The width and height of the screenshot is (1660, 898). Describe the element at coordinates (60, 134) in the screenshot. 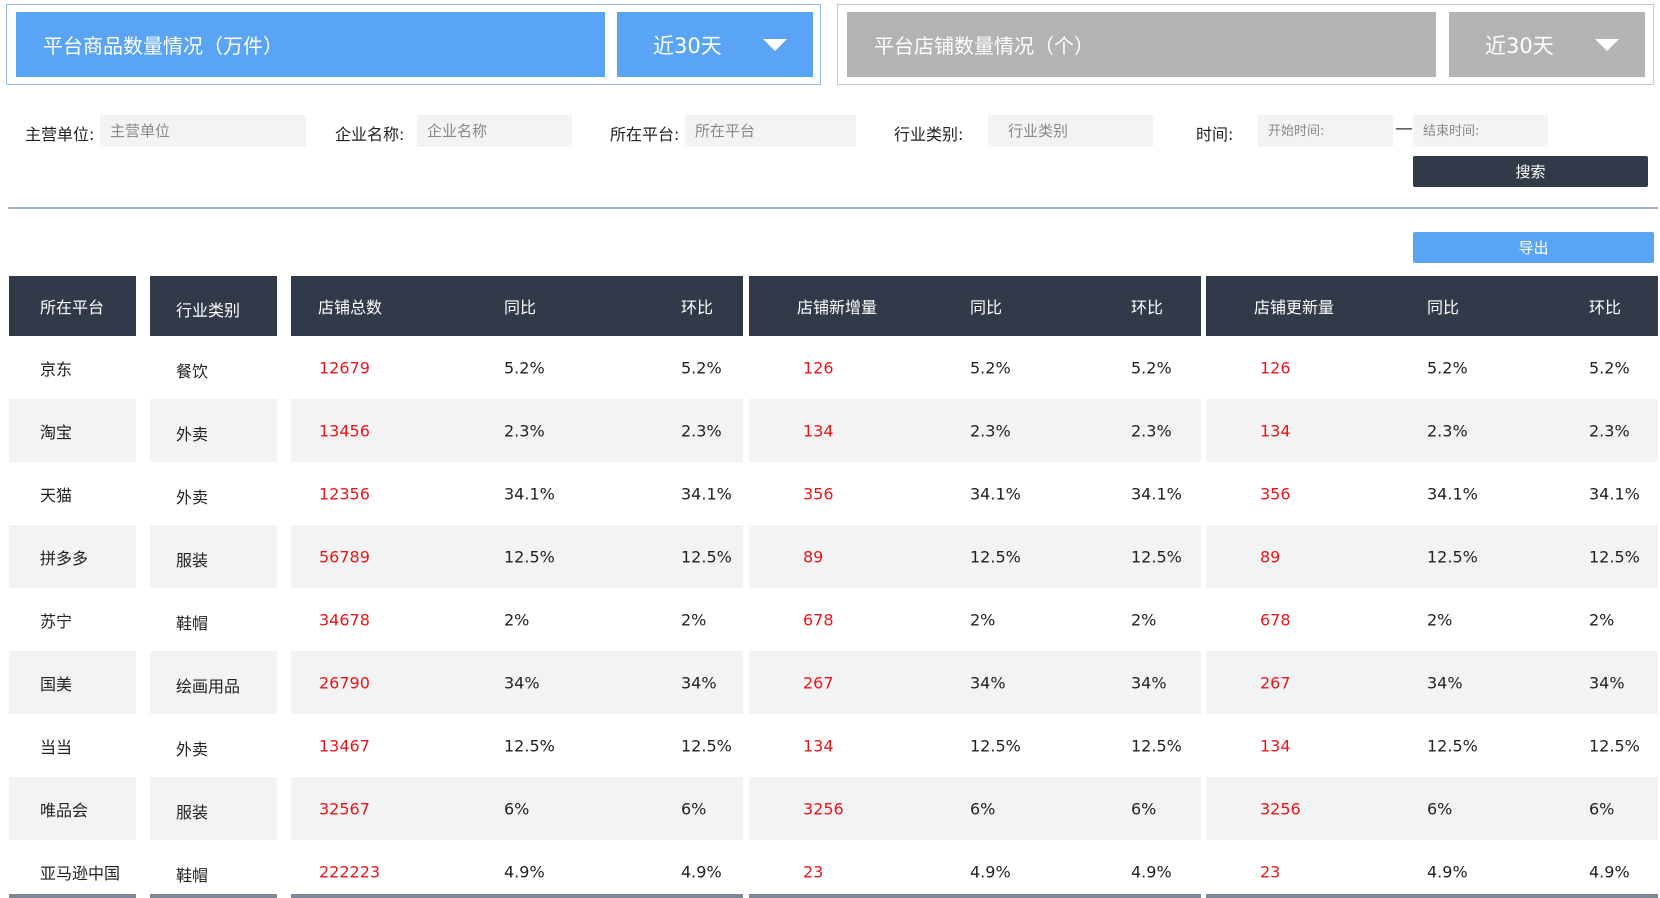

I see `unit-label: 主营单位:` at that location.